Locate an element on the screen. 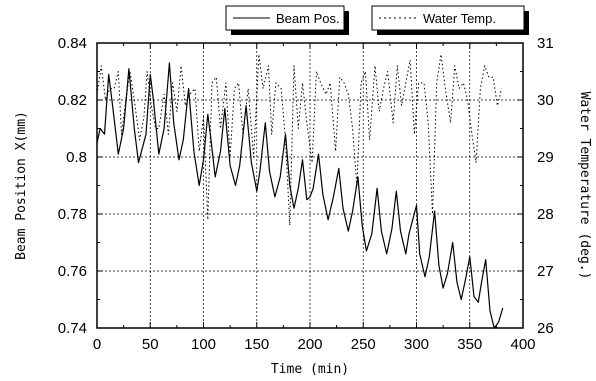 The image size is (596, 381). x-tick-label: 150 is located at coordinates (256, 344).